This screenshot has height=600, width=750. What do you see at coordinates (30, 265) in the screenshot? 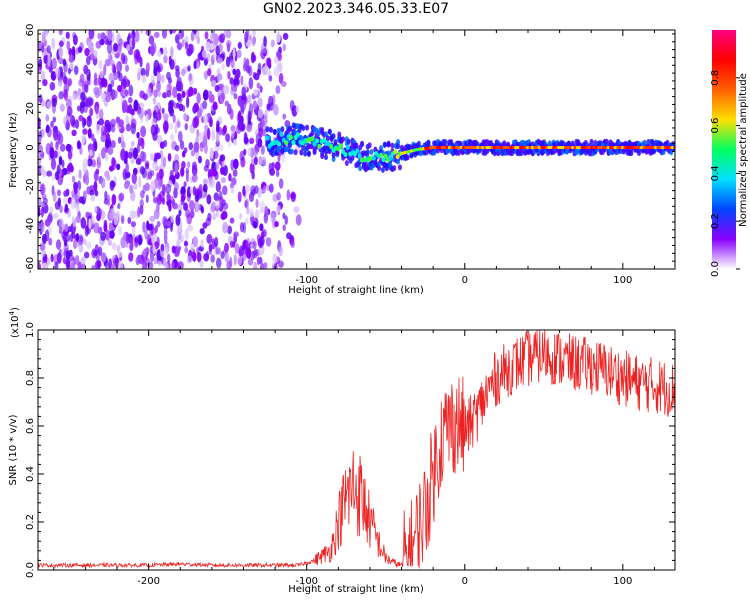
I see `heatmap-y-tick-label: -60` at bounding box center [30, 265].